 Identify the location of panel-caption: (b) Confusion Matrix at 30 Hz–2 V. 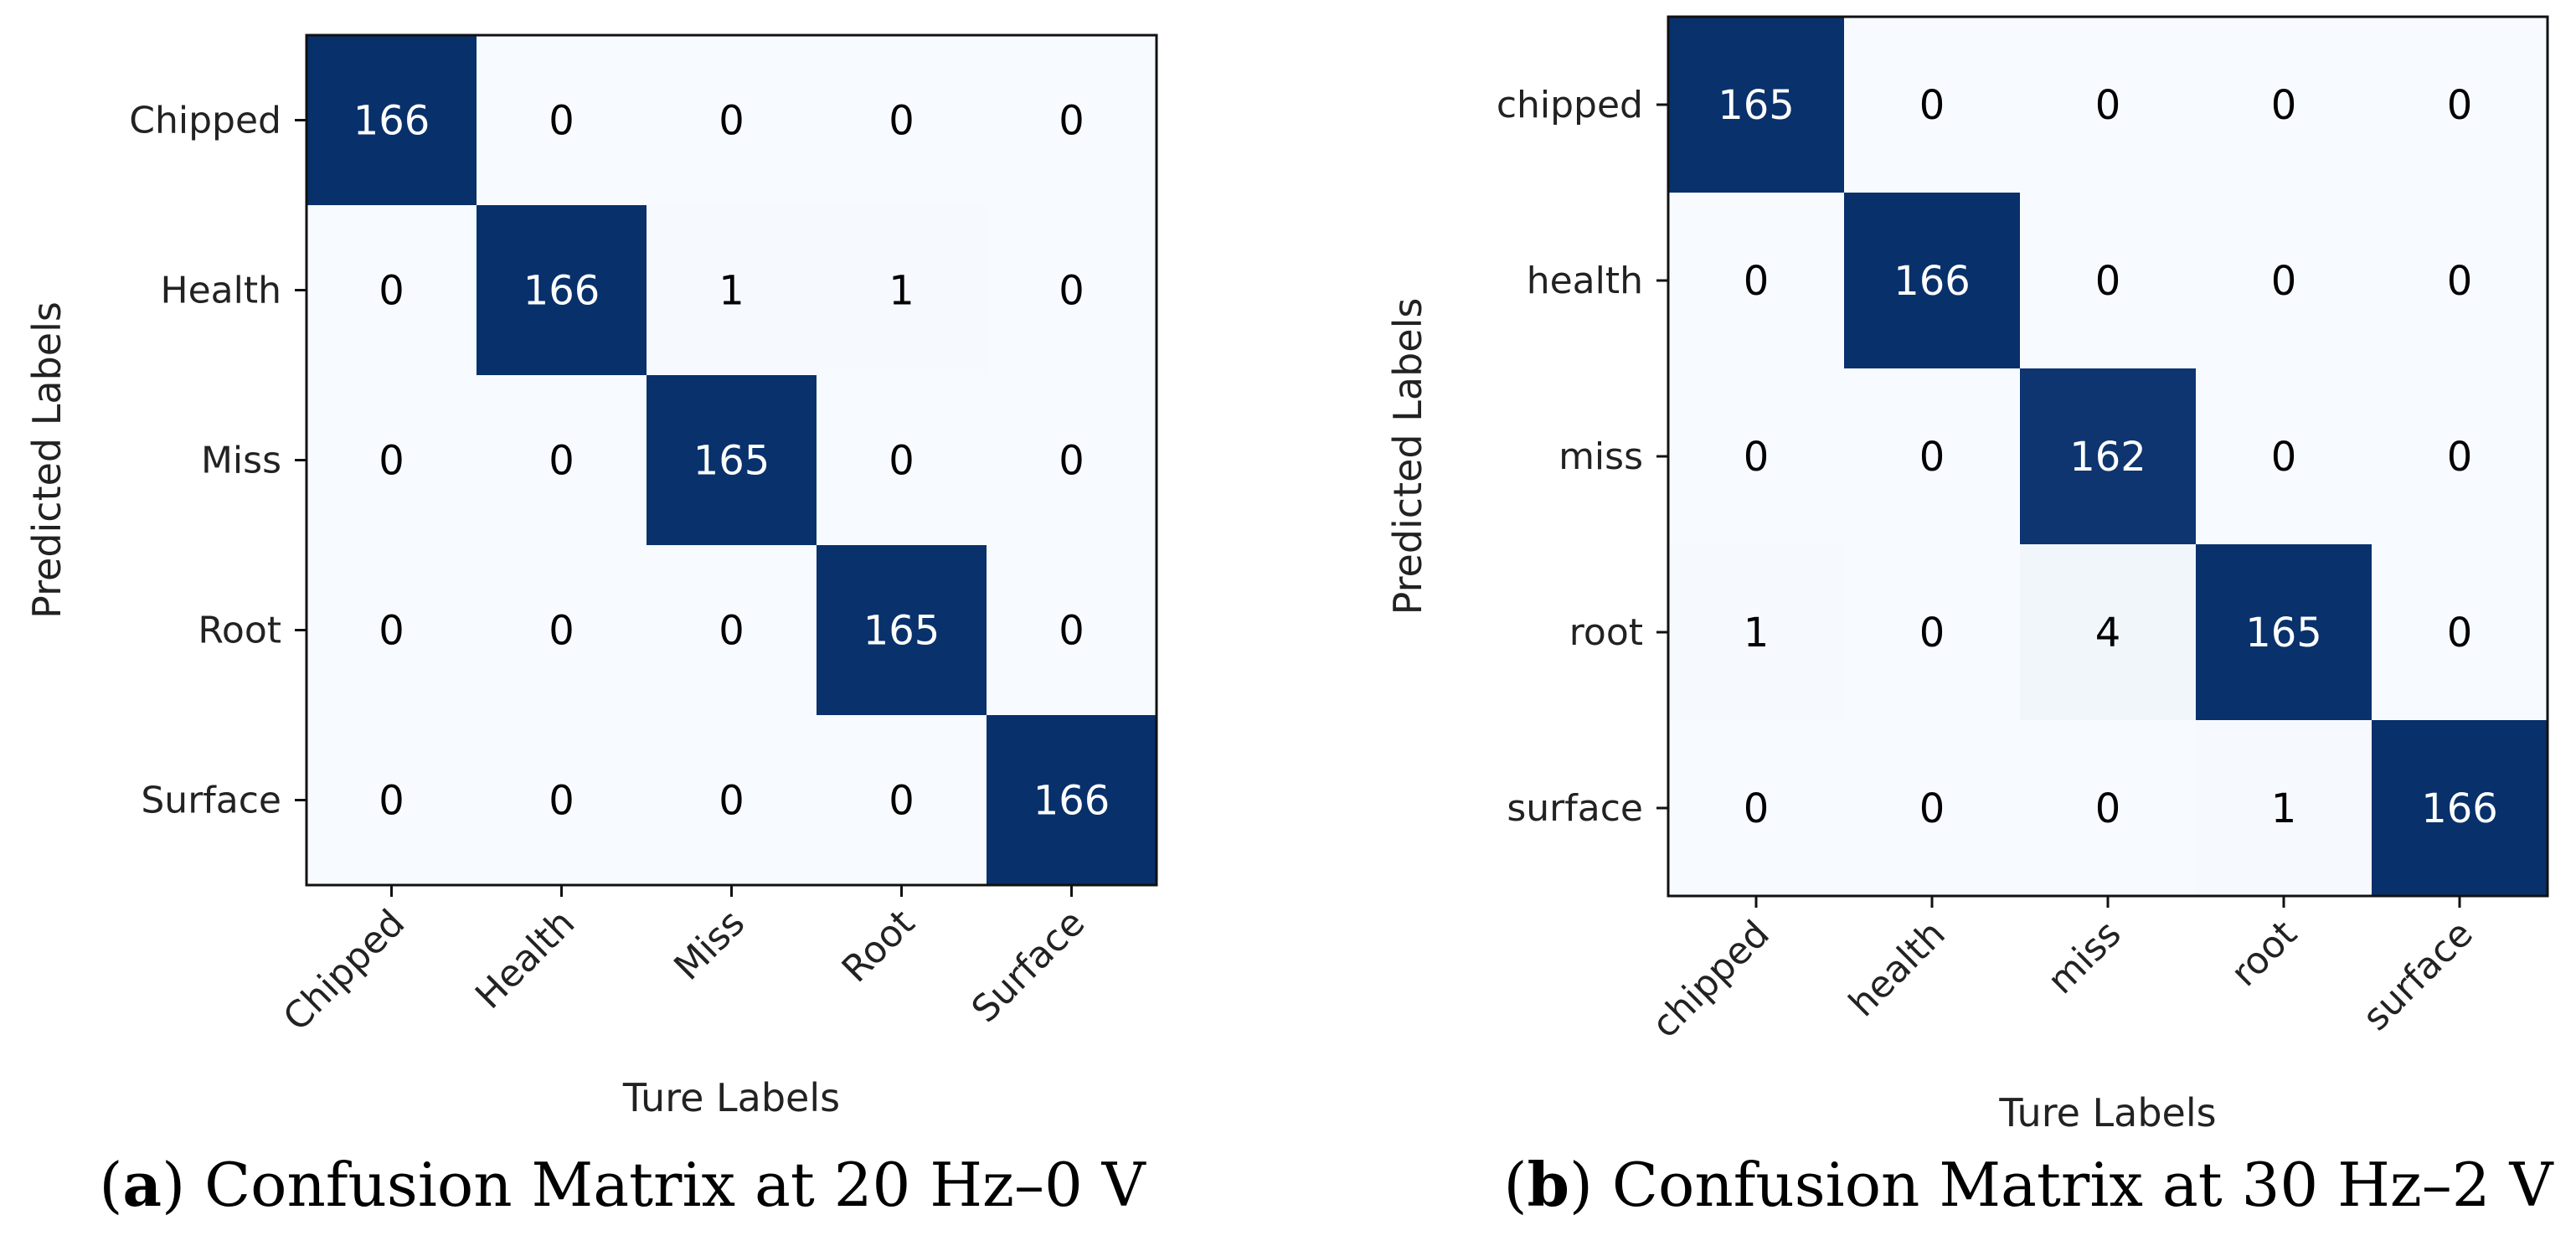
(2028, 1184).